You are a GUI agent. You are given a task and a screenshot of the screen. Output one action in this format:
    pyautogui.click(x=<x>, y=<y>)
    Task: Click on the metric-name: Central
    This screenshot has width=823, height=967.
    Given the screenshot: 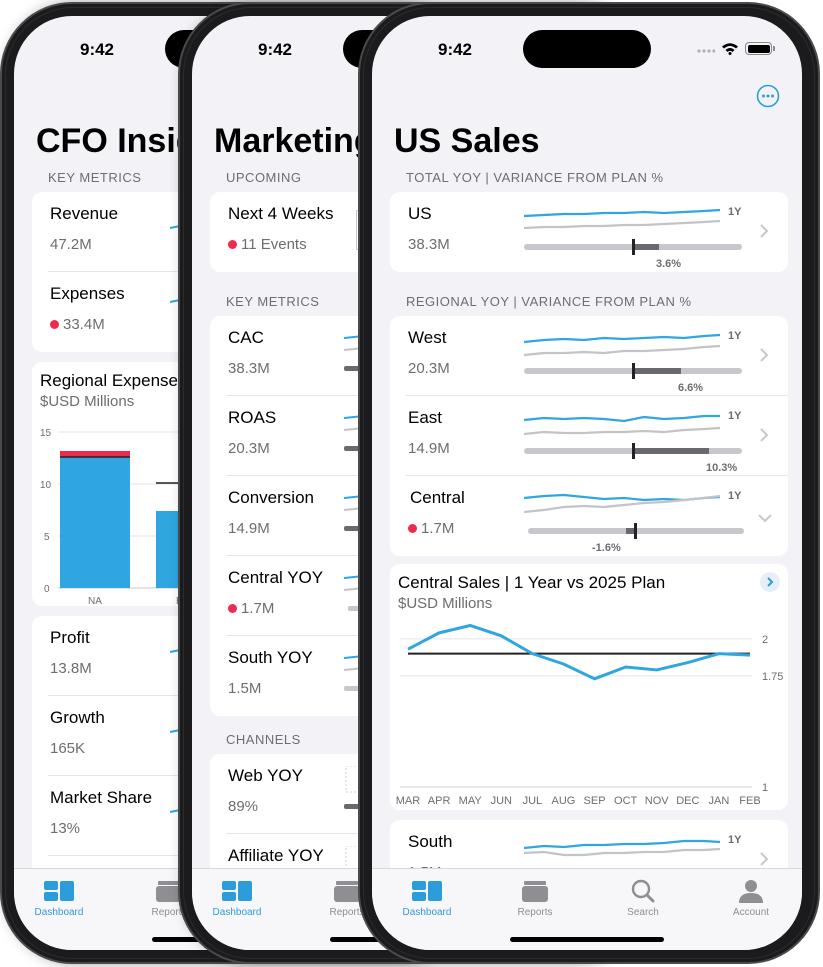 What is the action you would take?
    pyautogui.click(x=437, y=497)
    